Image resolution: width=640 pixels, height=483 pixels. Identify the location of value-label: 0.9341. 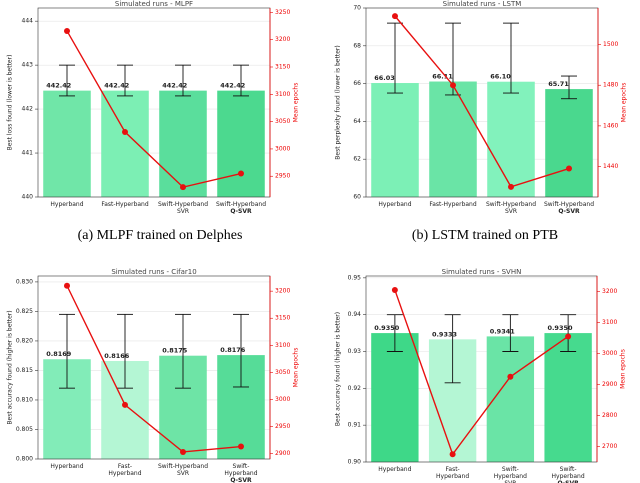
(503, 331).